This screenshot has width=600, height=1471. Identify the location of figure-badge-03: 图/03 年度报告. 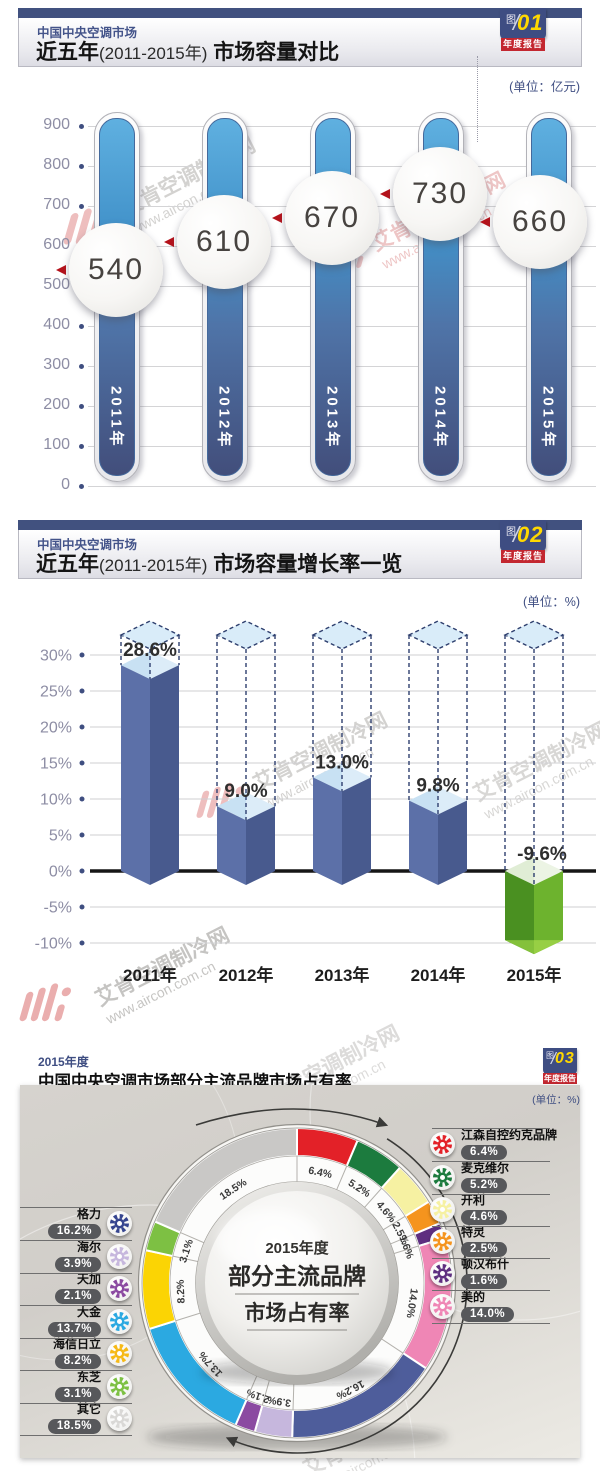
(560, 1066).